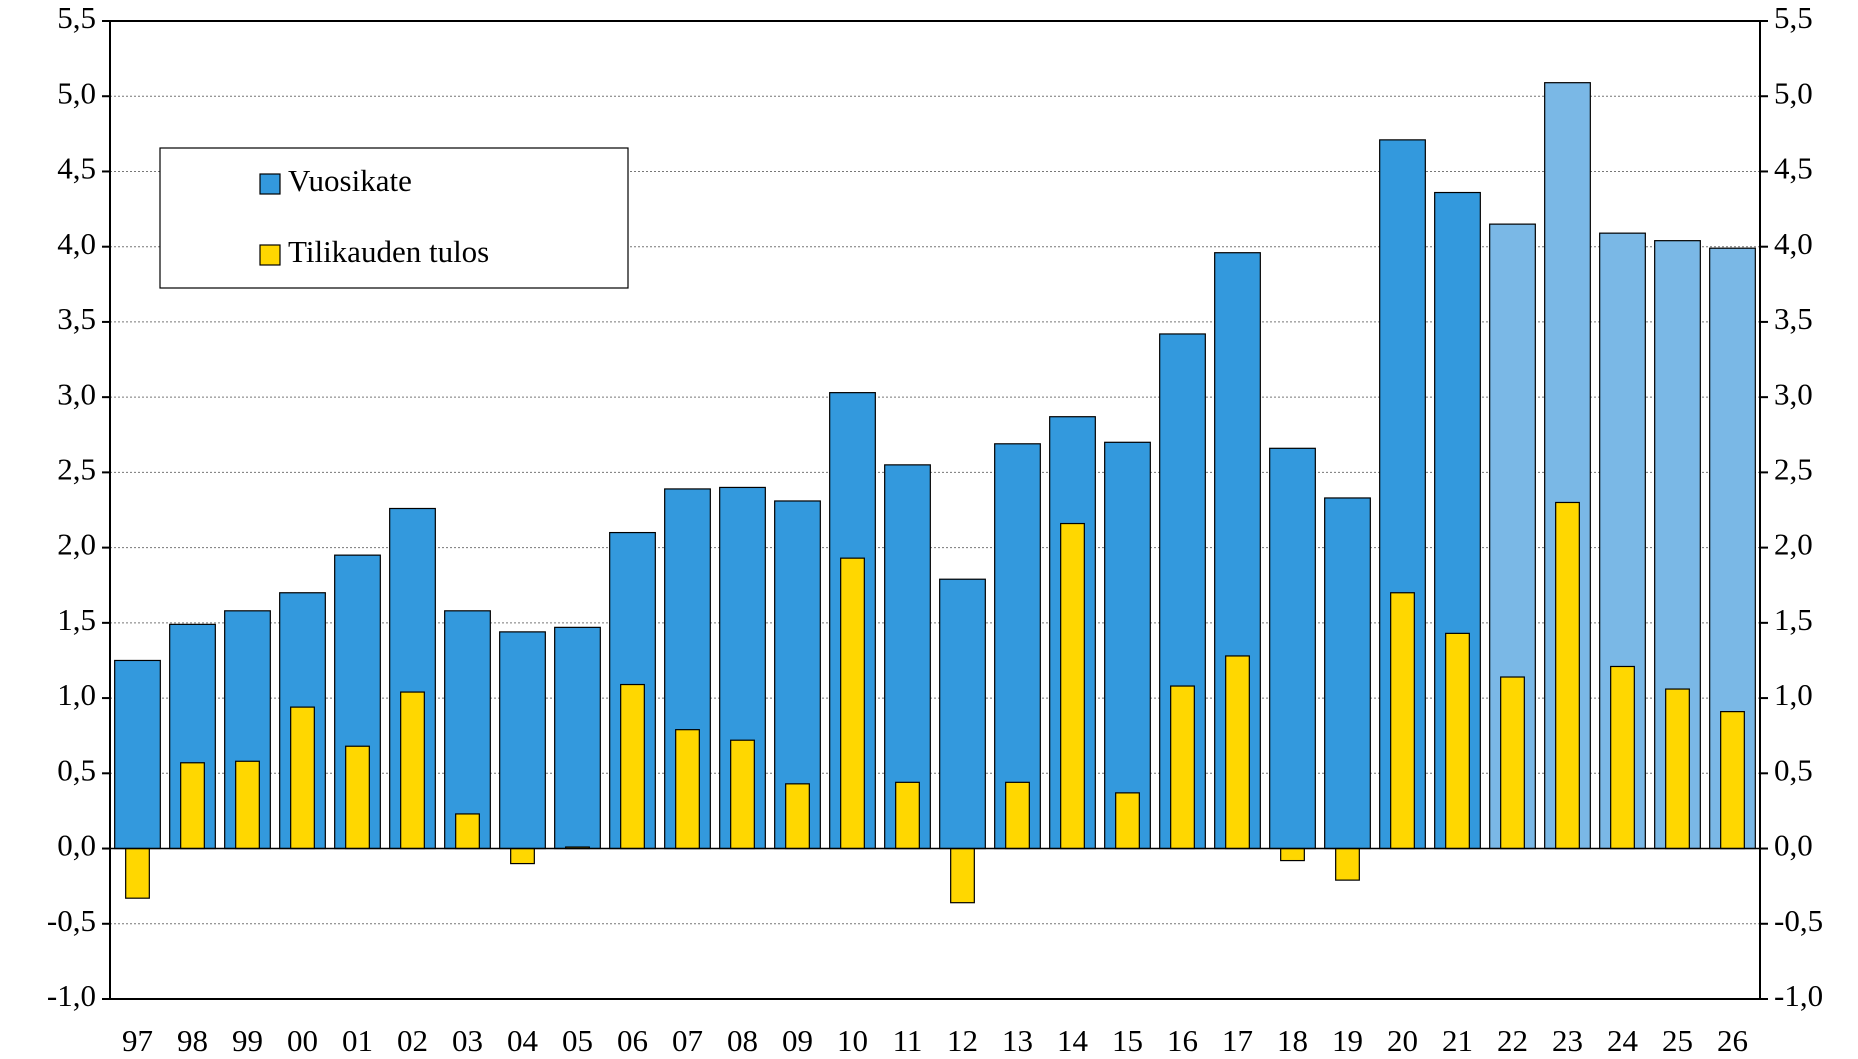  I want to click on x-tick-label: 23, so click(1567, 1040).